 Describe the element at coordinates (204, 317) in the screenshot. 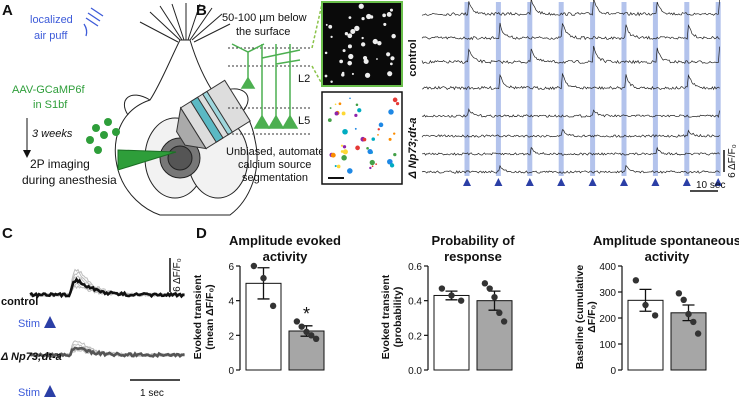

I see `y-axis-label: Evoked transient (mean ΔF/F₀)` at that location.